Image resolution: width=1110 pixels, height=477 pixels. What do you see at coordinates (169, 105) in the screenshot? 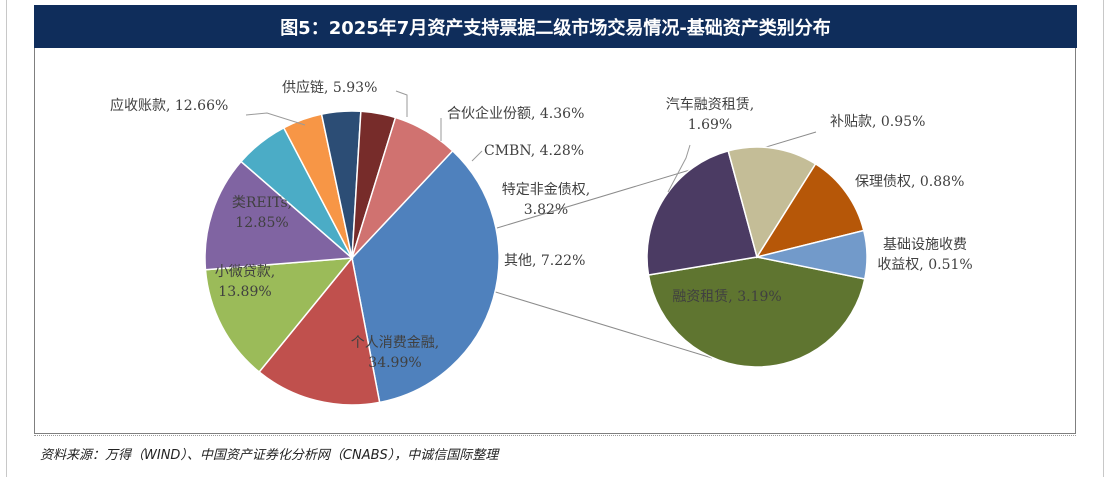
I see `main-data-label: 应收账款, 12.66%` at bounding box center [169, 105].